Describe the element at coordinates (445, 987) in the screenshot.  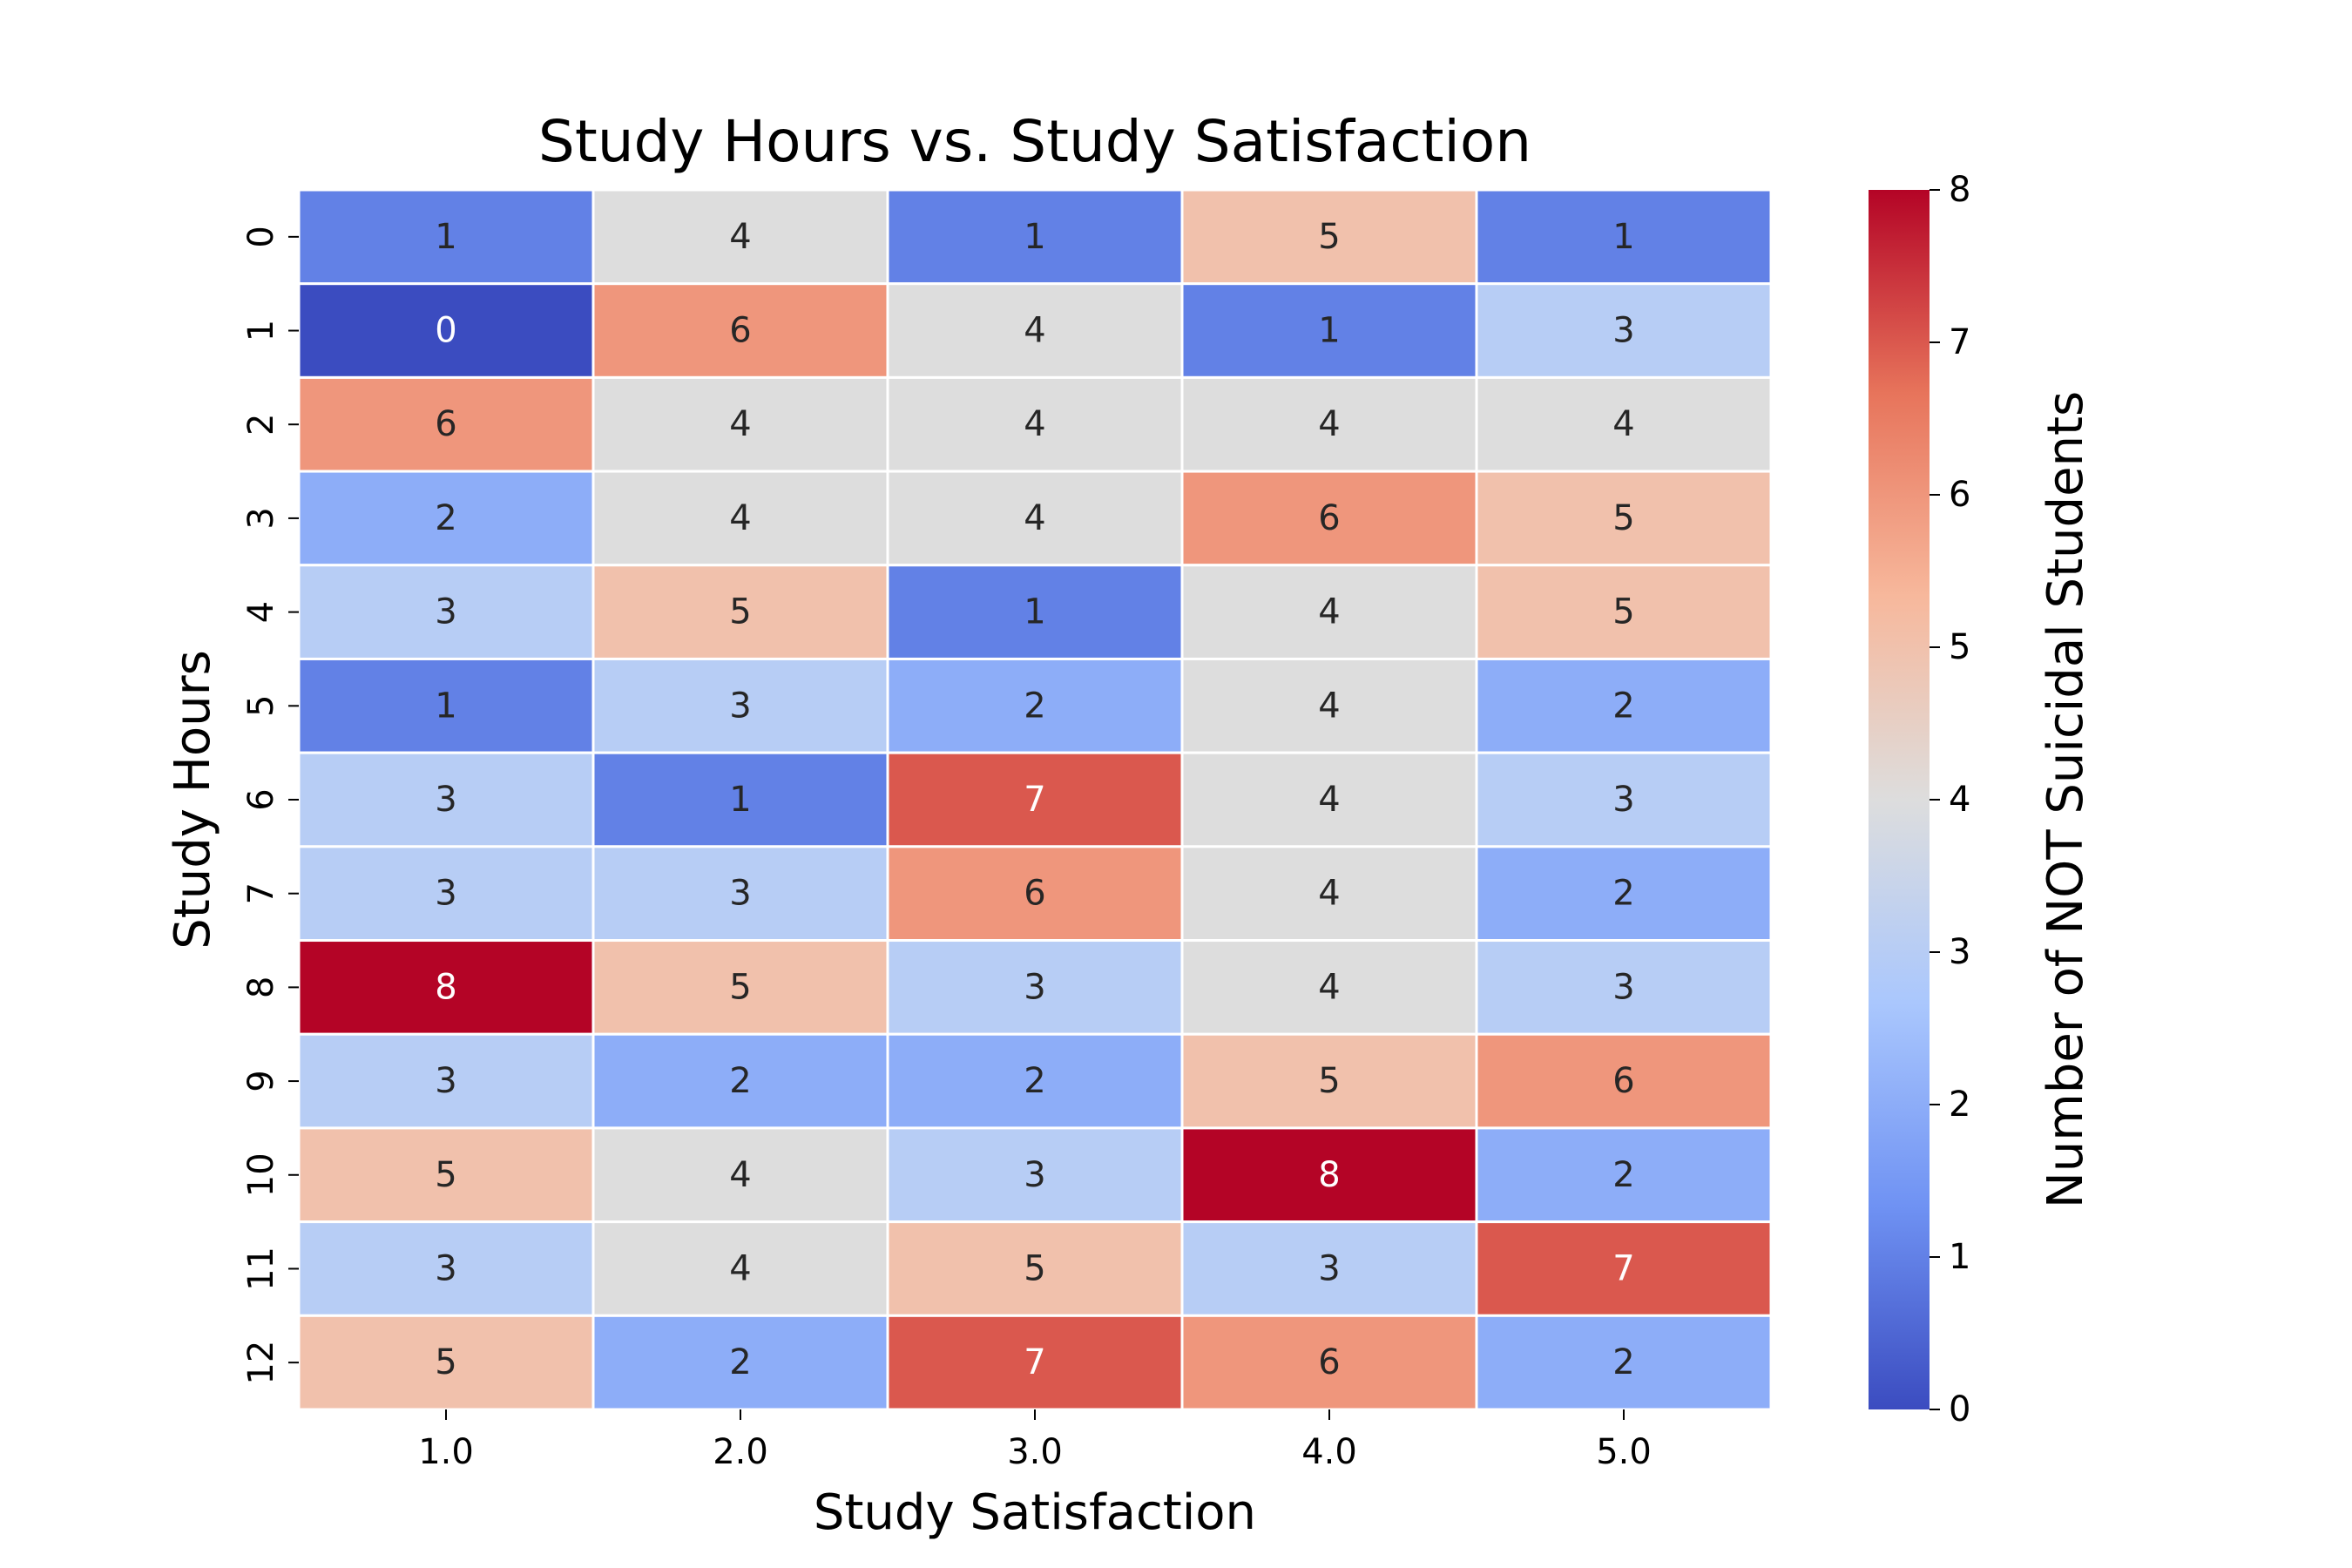
I see `cell-value-label: 8` at that location.